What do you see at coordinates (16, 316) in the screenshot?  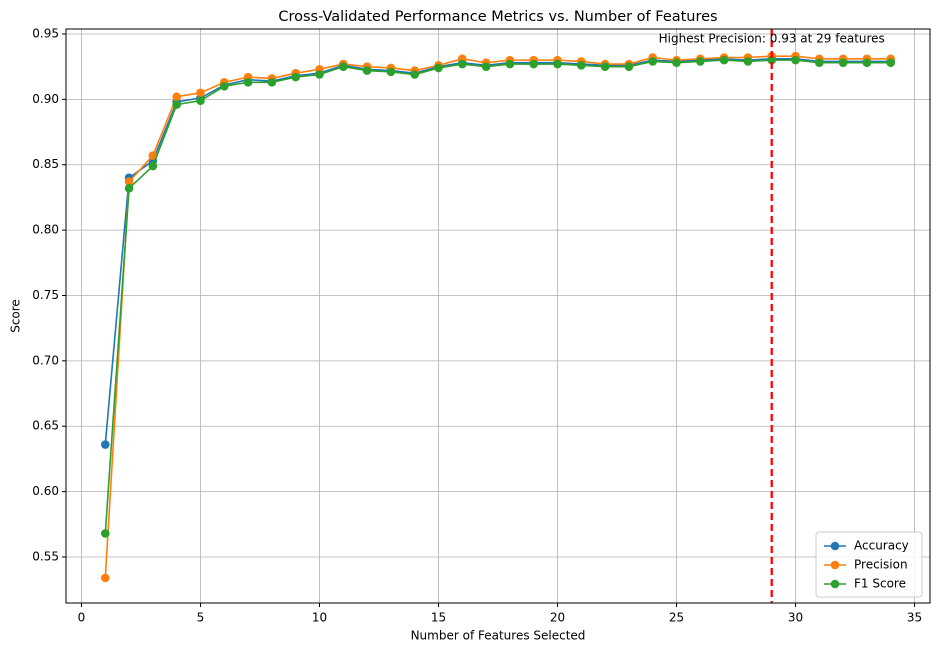 I see `y-axis-label: Score` at bounding box center [16, 316].